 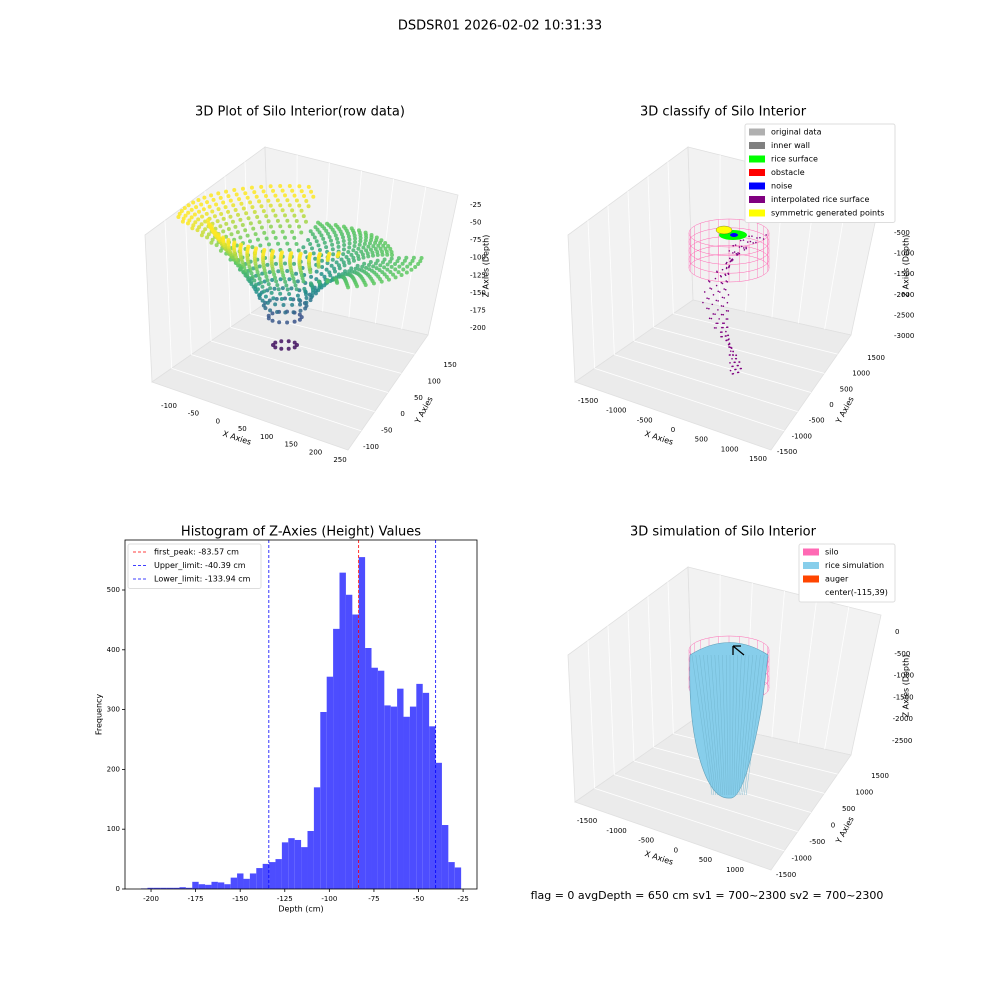 What do you see at coordinates (218, 421) in the screenshot?
I see `tick-label: 0` at bounding box center [218, 421].